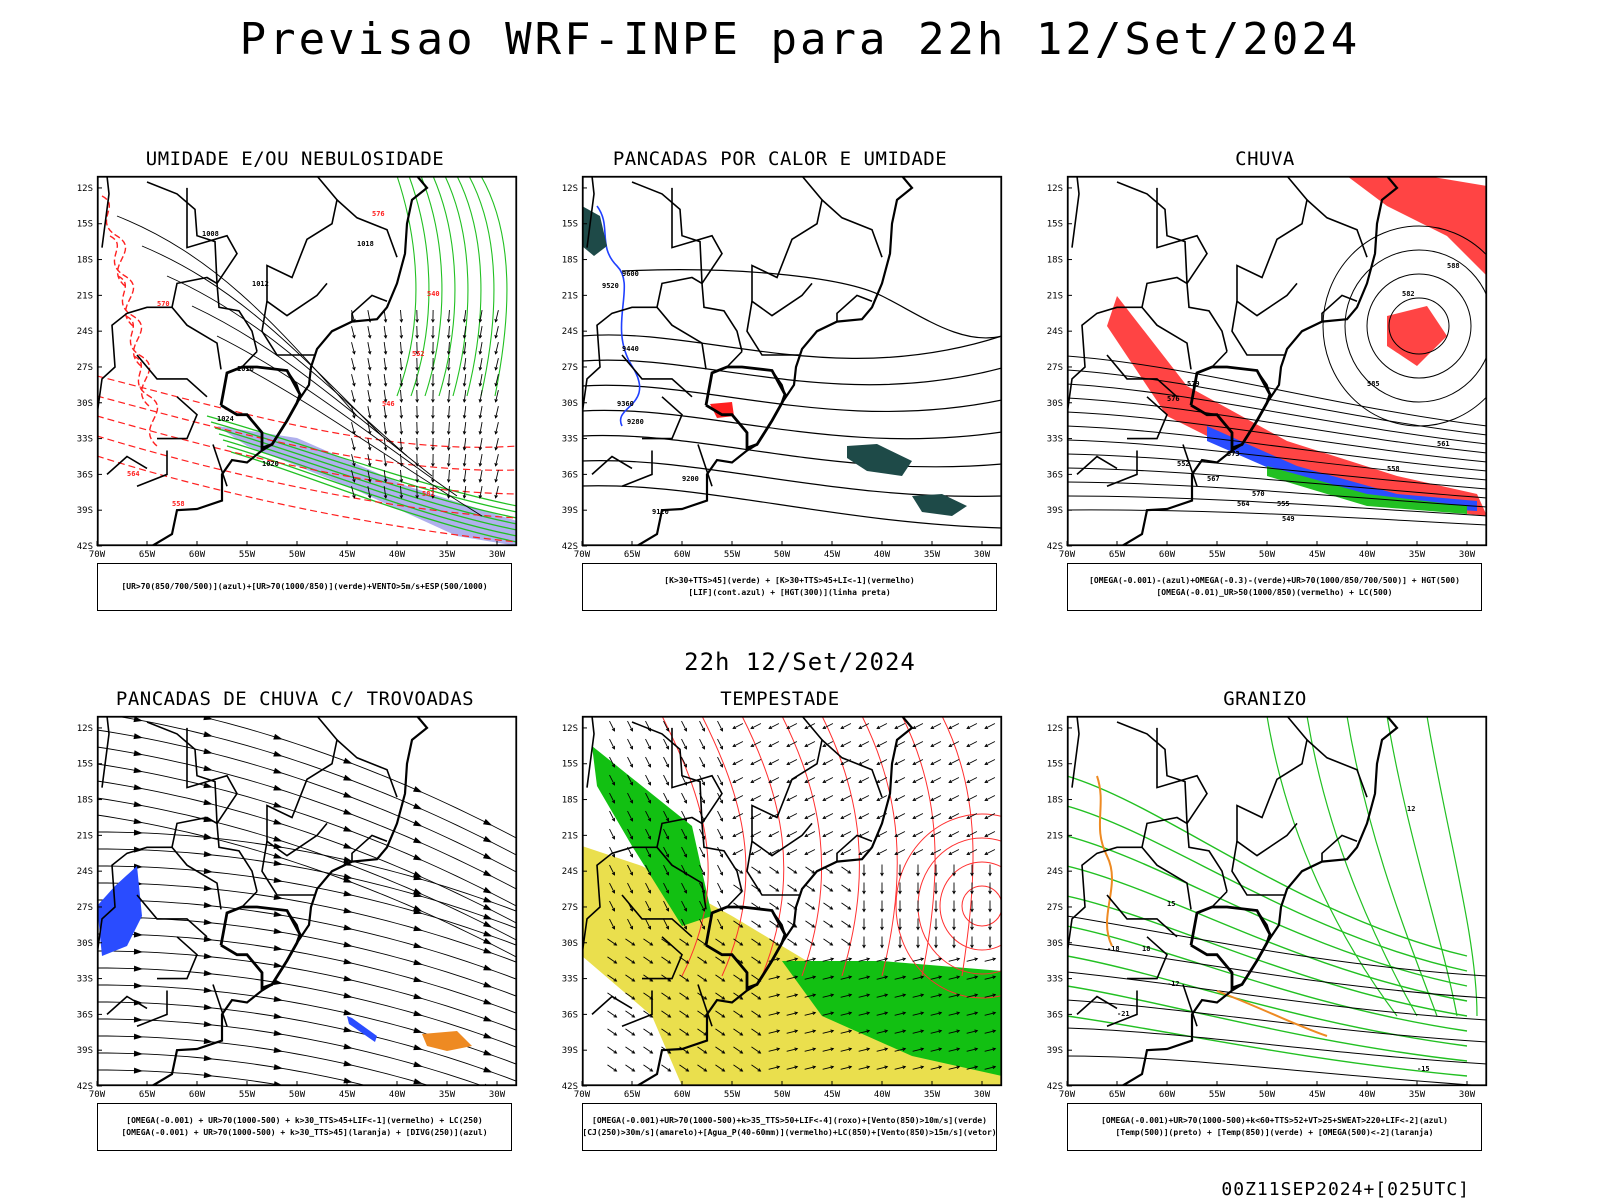 The height and width of the screenshot is (1200, 1600). Describe the element at coordinates (1117, 555) in the screenshot. I see `lon-tick-label: 65W` at that location.